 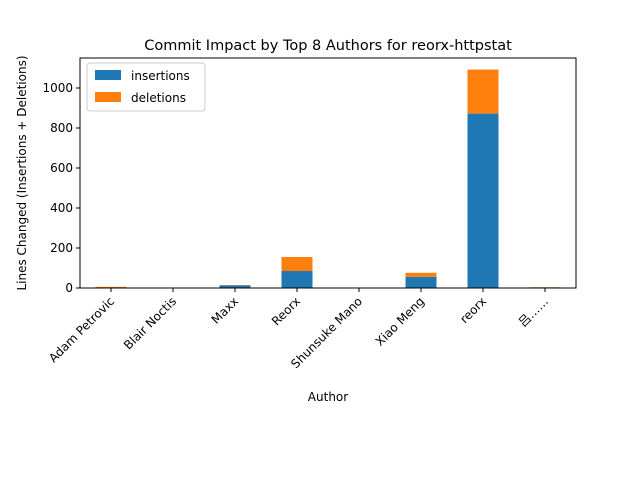 I want to click on y-axis-label: Lines Changed (Insertions + Deletions), so click(x=22, y=172).